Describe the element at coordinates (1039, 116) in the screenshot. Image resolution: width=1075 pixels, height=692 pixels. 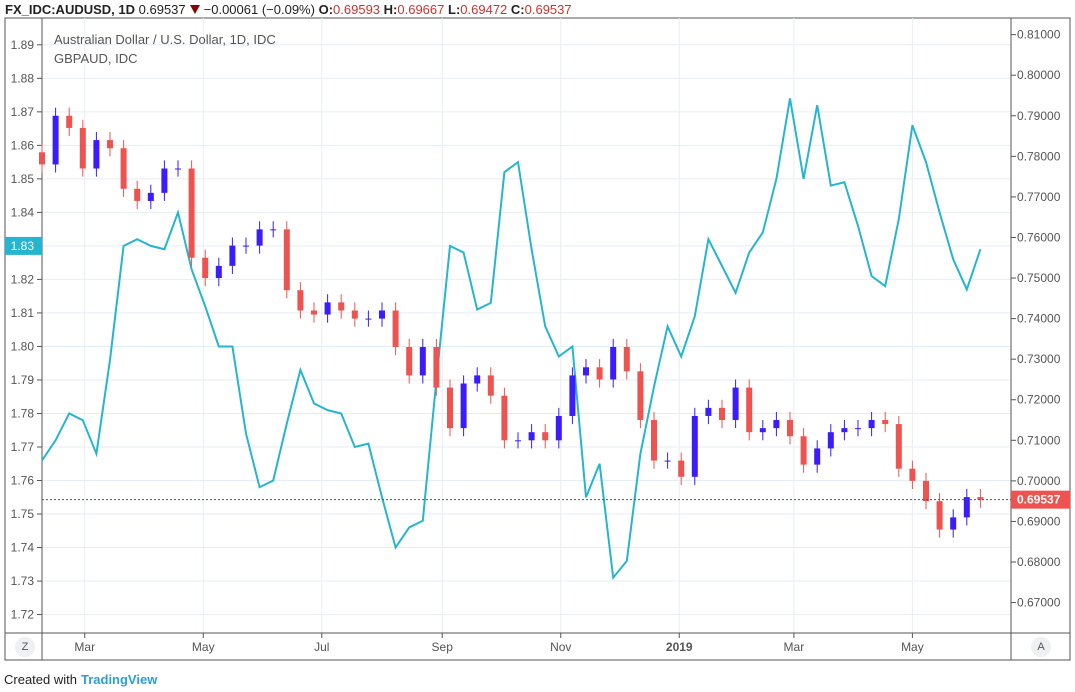
I see `right-tick-label: 0.79000` at that location.